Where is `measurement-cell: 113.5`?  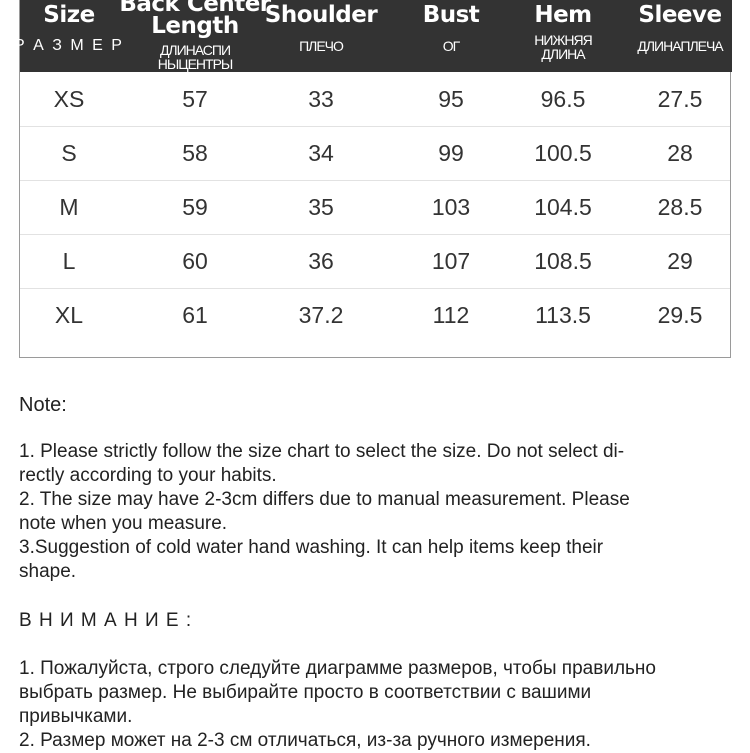
measurement-cell: 113.5 is located at coordinates (563, 315).